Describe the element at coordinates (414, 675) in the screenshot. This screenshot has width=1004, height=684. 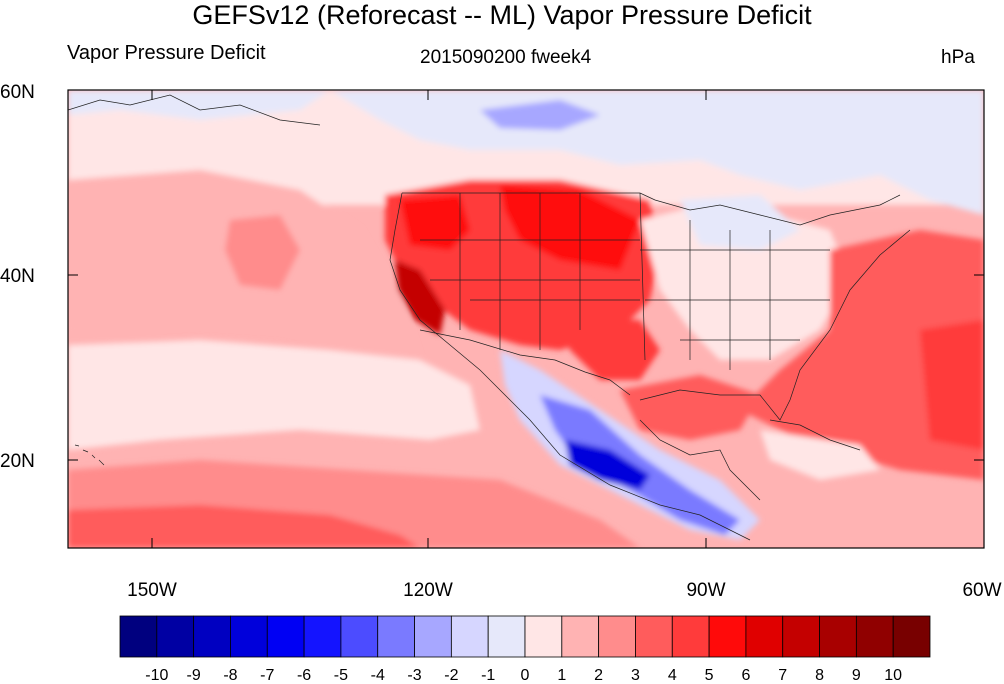
I see `colorbar-label: -3` at that location.